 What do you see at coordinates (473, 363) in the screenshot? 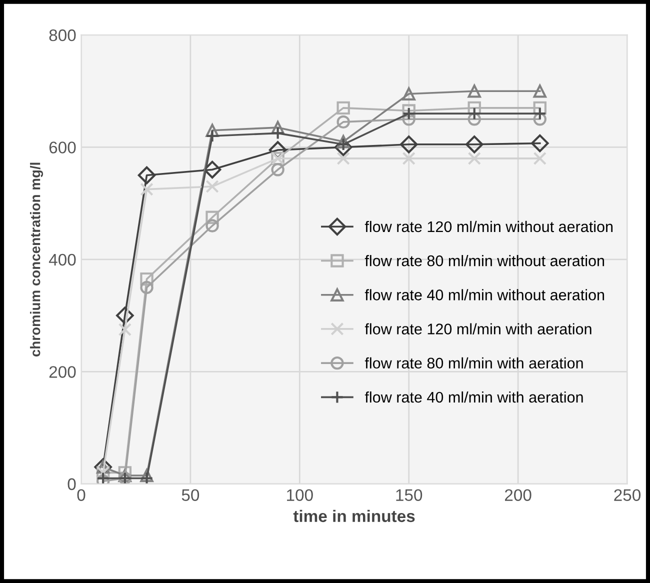
I see `legend-label: flow rate 80 ml/min with aeration` at bounding box center [473, 363].